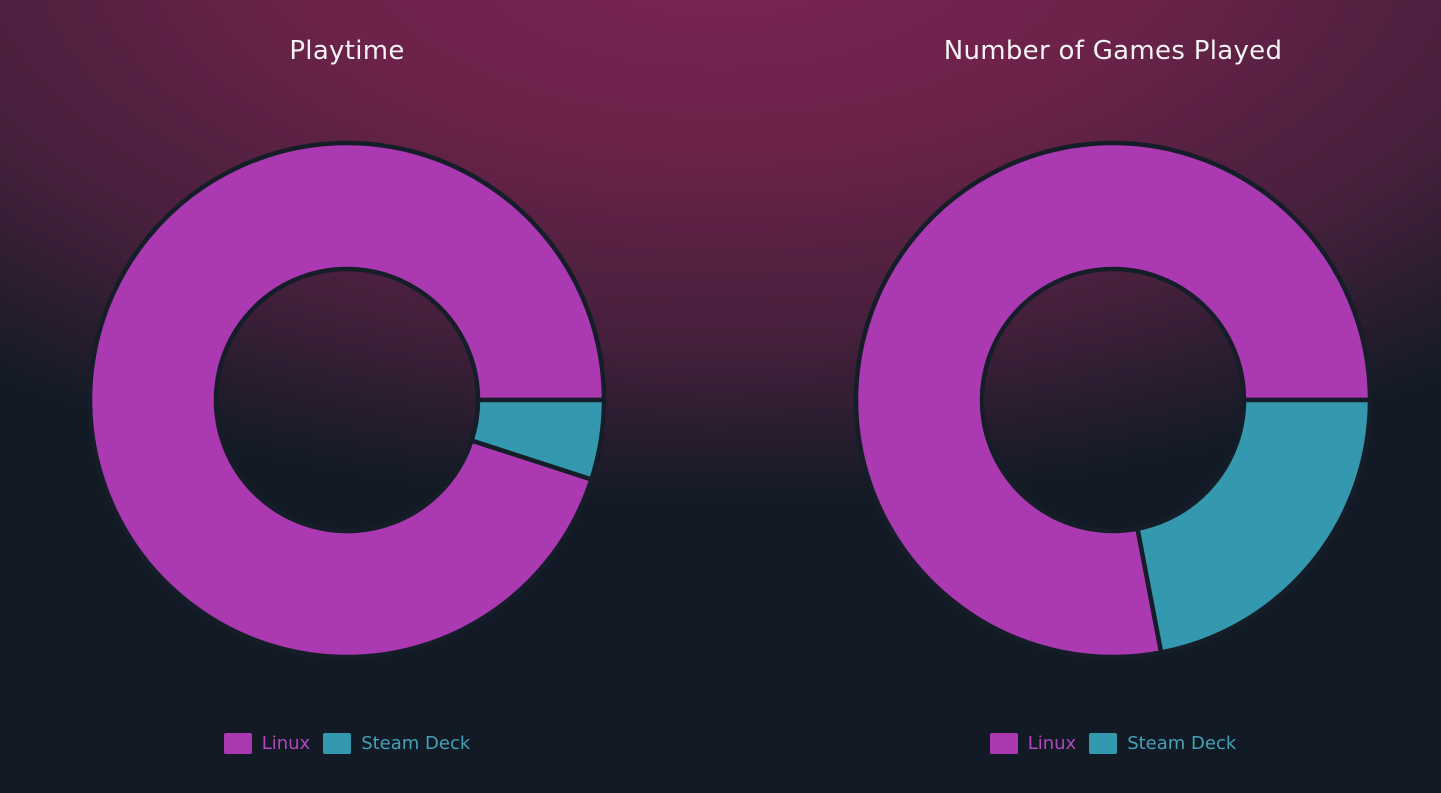 The image size is (1441, 793). Describe the element at coordinates (347, 51) in the screenshot. I see `chart-title-playtime: Playtime` at that location.